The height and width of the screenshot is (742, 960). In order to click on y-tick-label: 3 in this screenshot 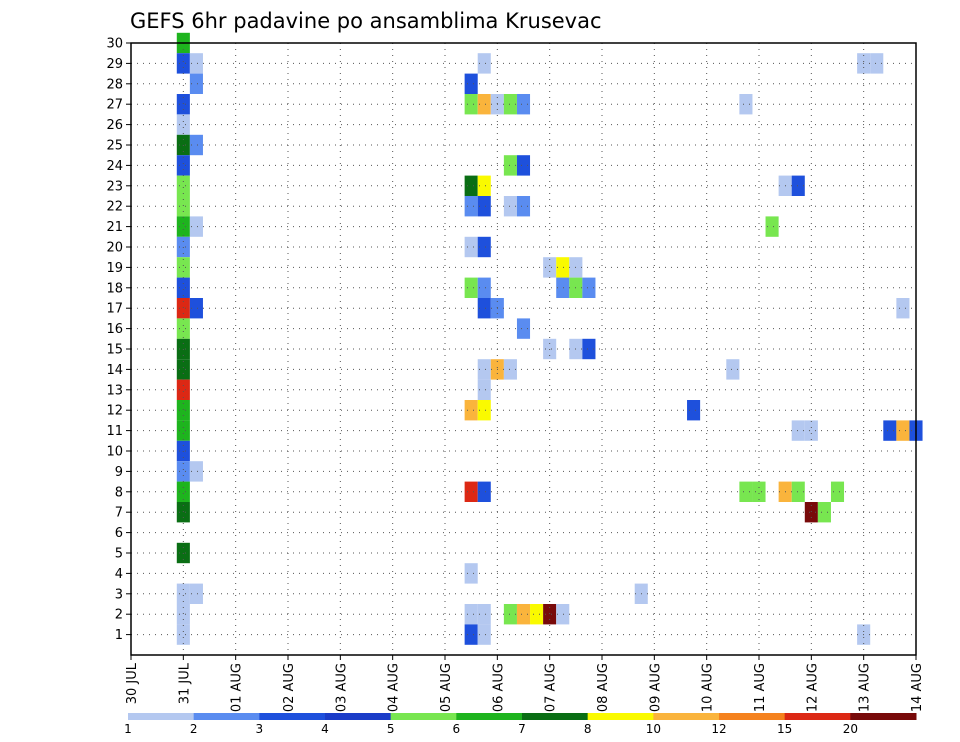, I will do `click(119, 594)`.